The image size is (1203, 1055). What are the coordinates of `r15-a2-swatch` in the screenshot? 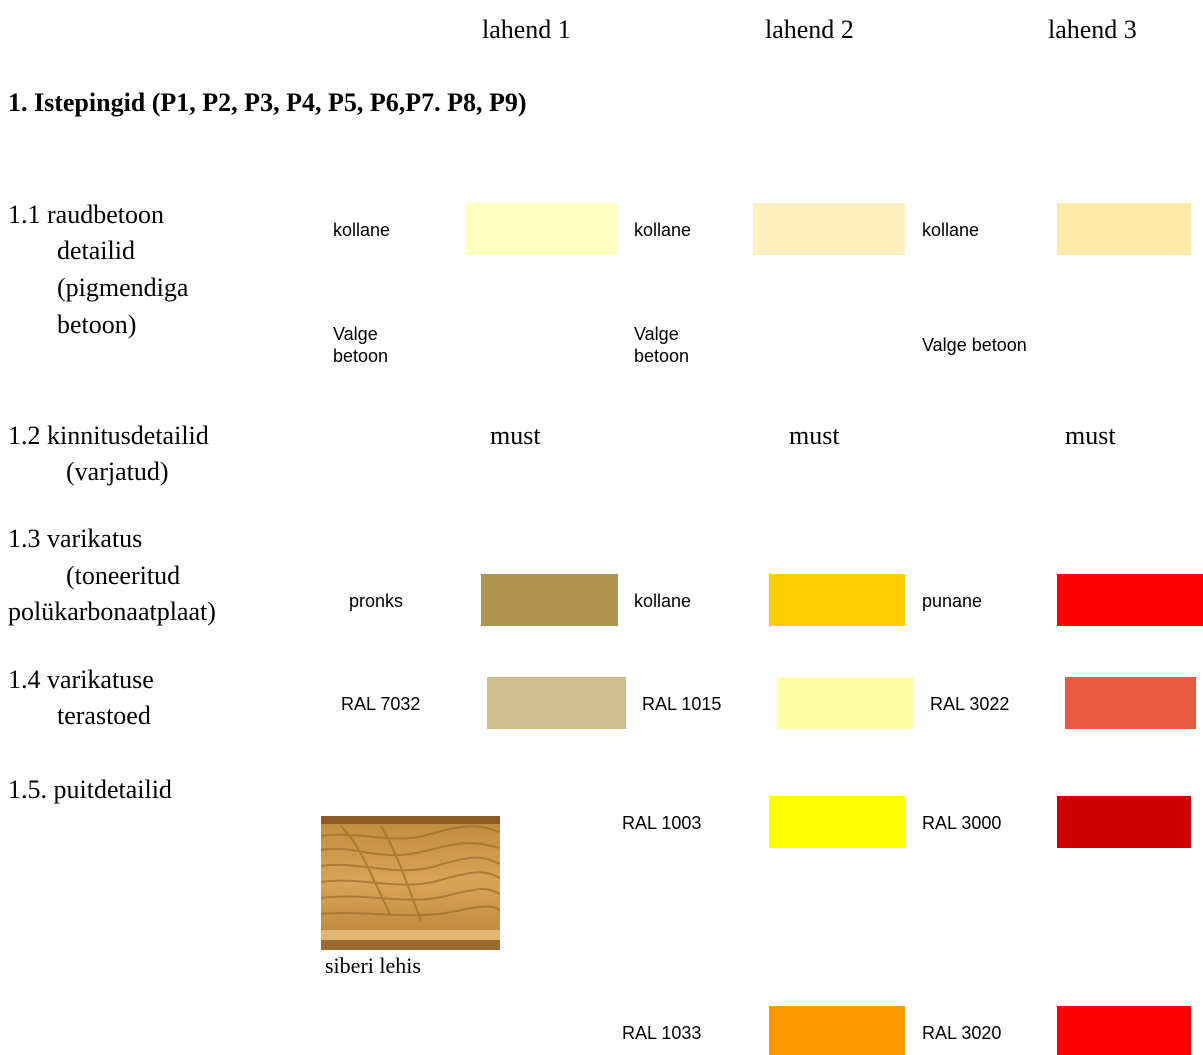 It's located at (837, 822).